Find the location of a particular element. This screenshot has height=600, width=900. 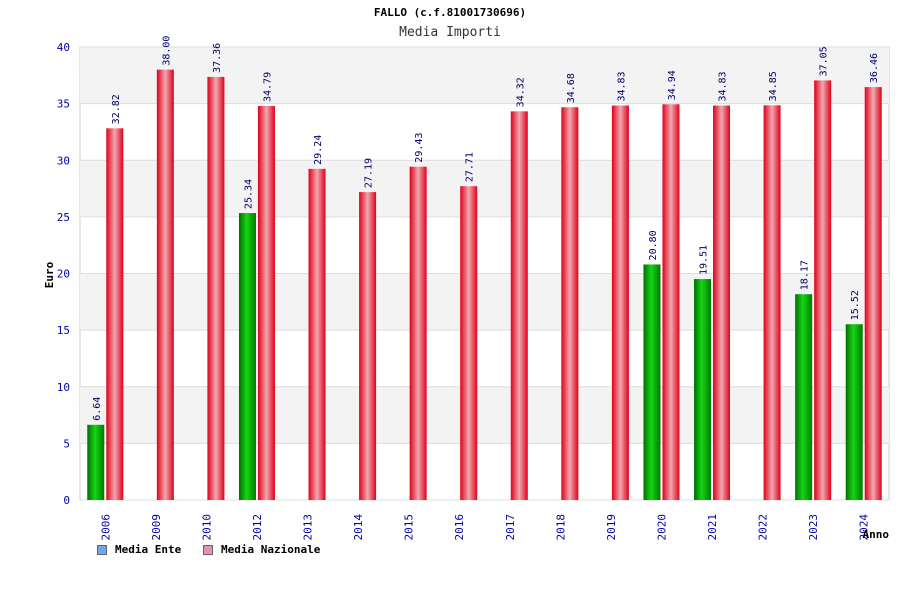

y-tick-label: 0 is located at coordinates (66, 500).